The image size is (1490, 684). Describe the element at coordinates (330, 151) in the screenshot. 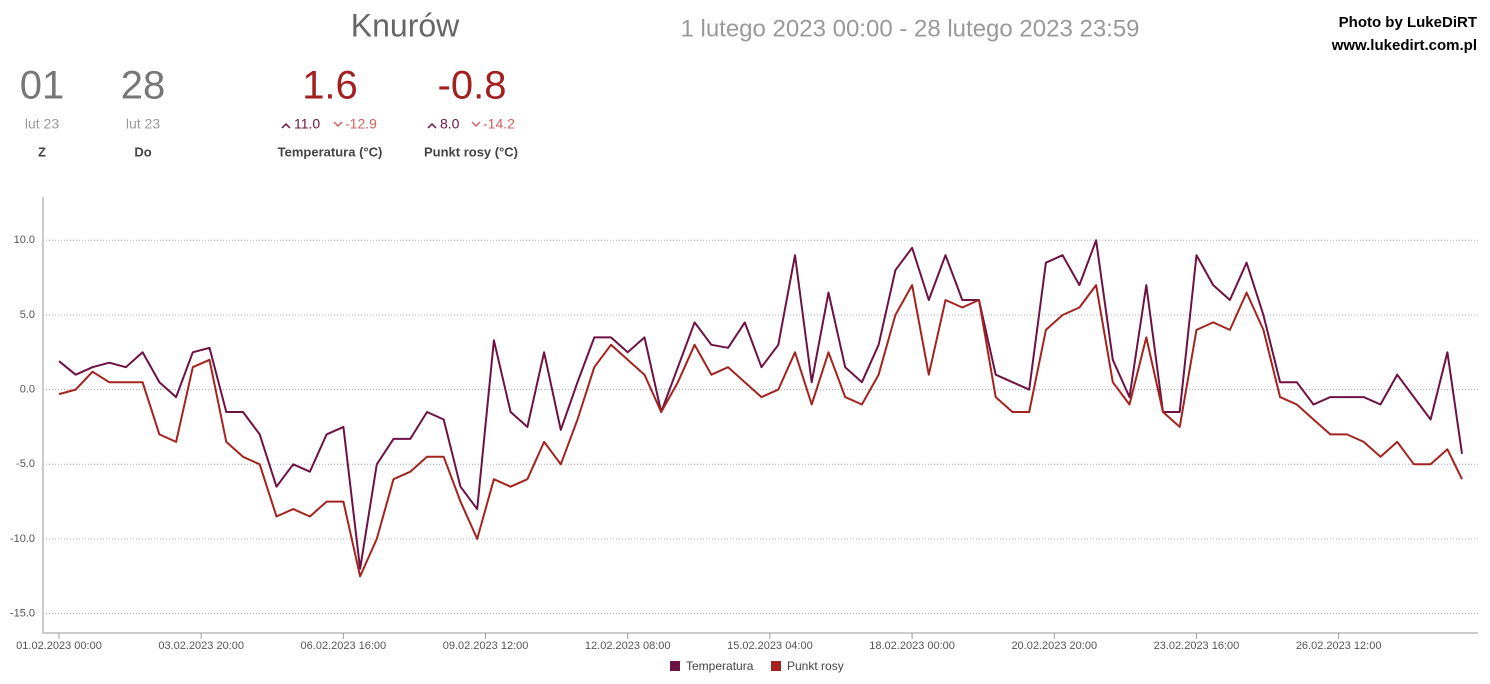

I see `stat-label: Temperatura (°C)` at that location.